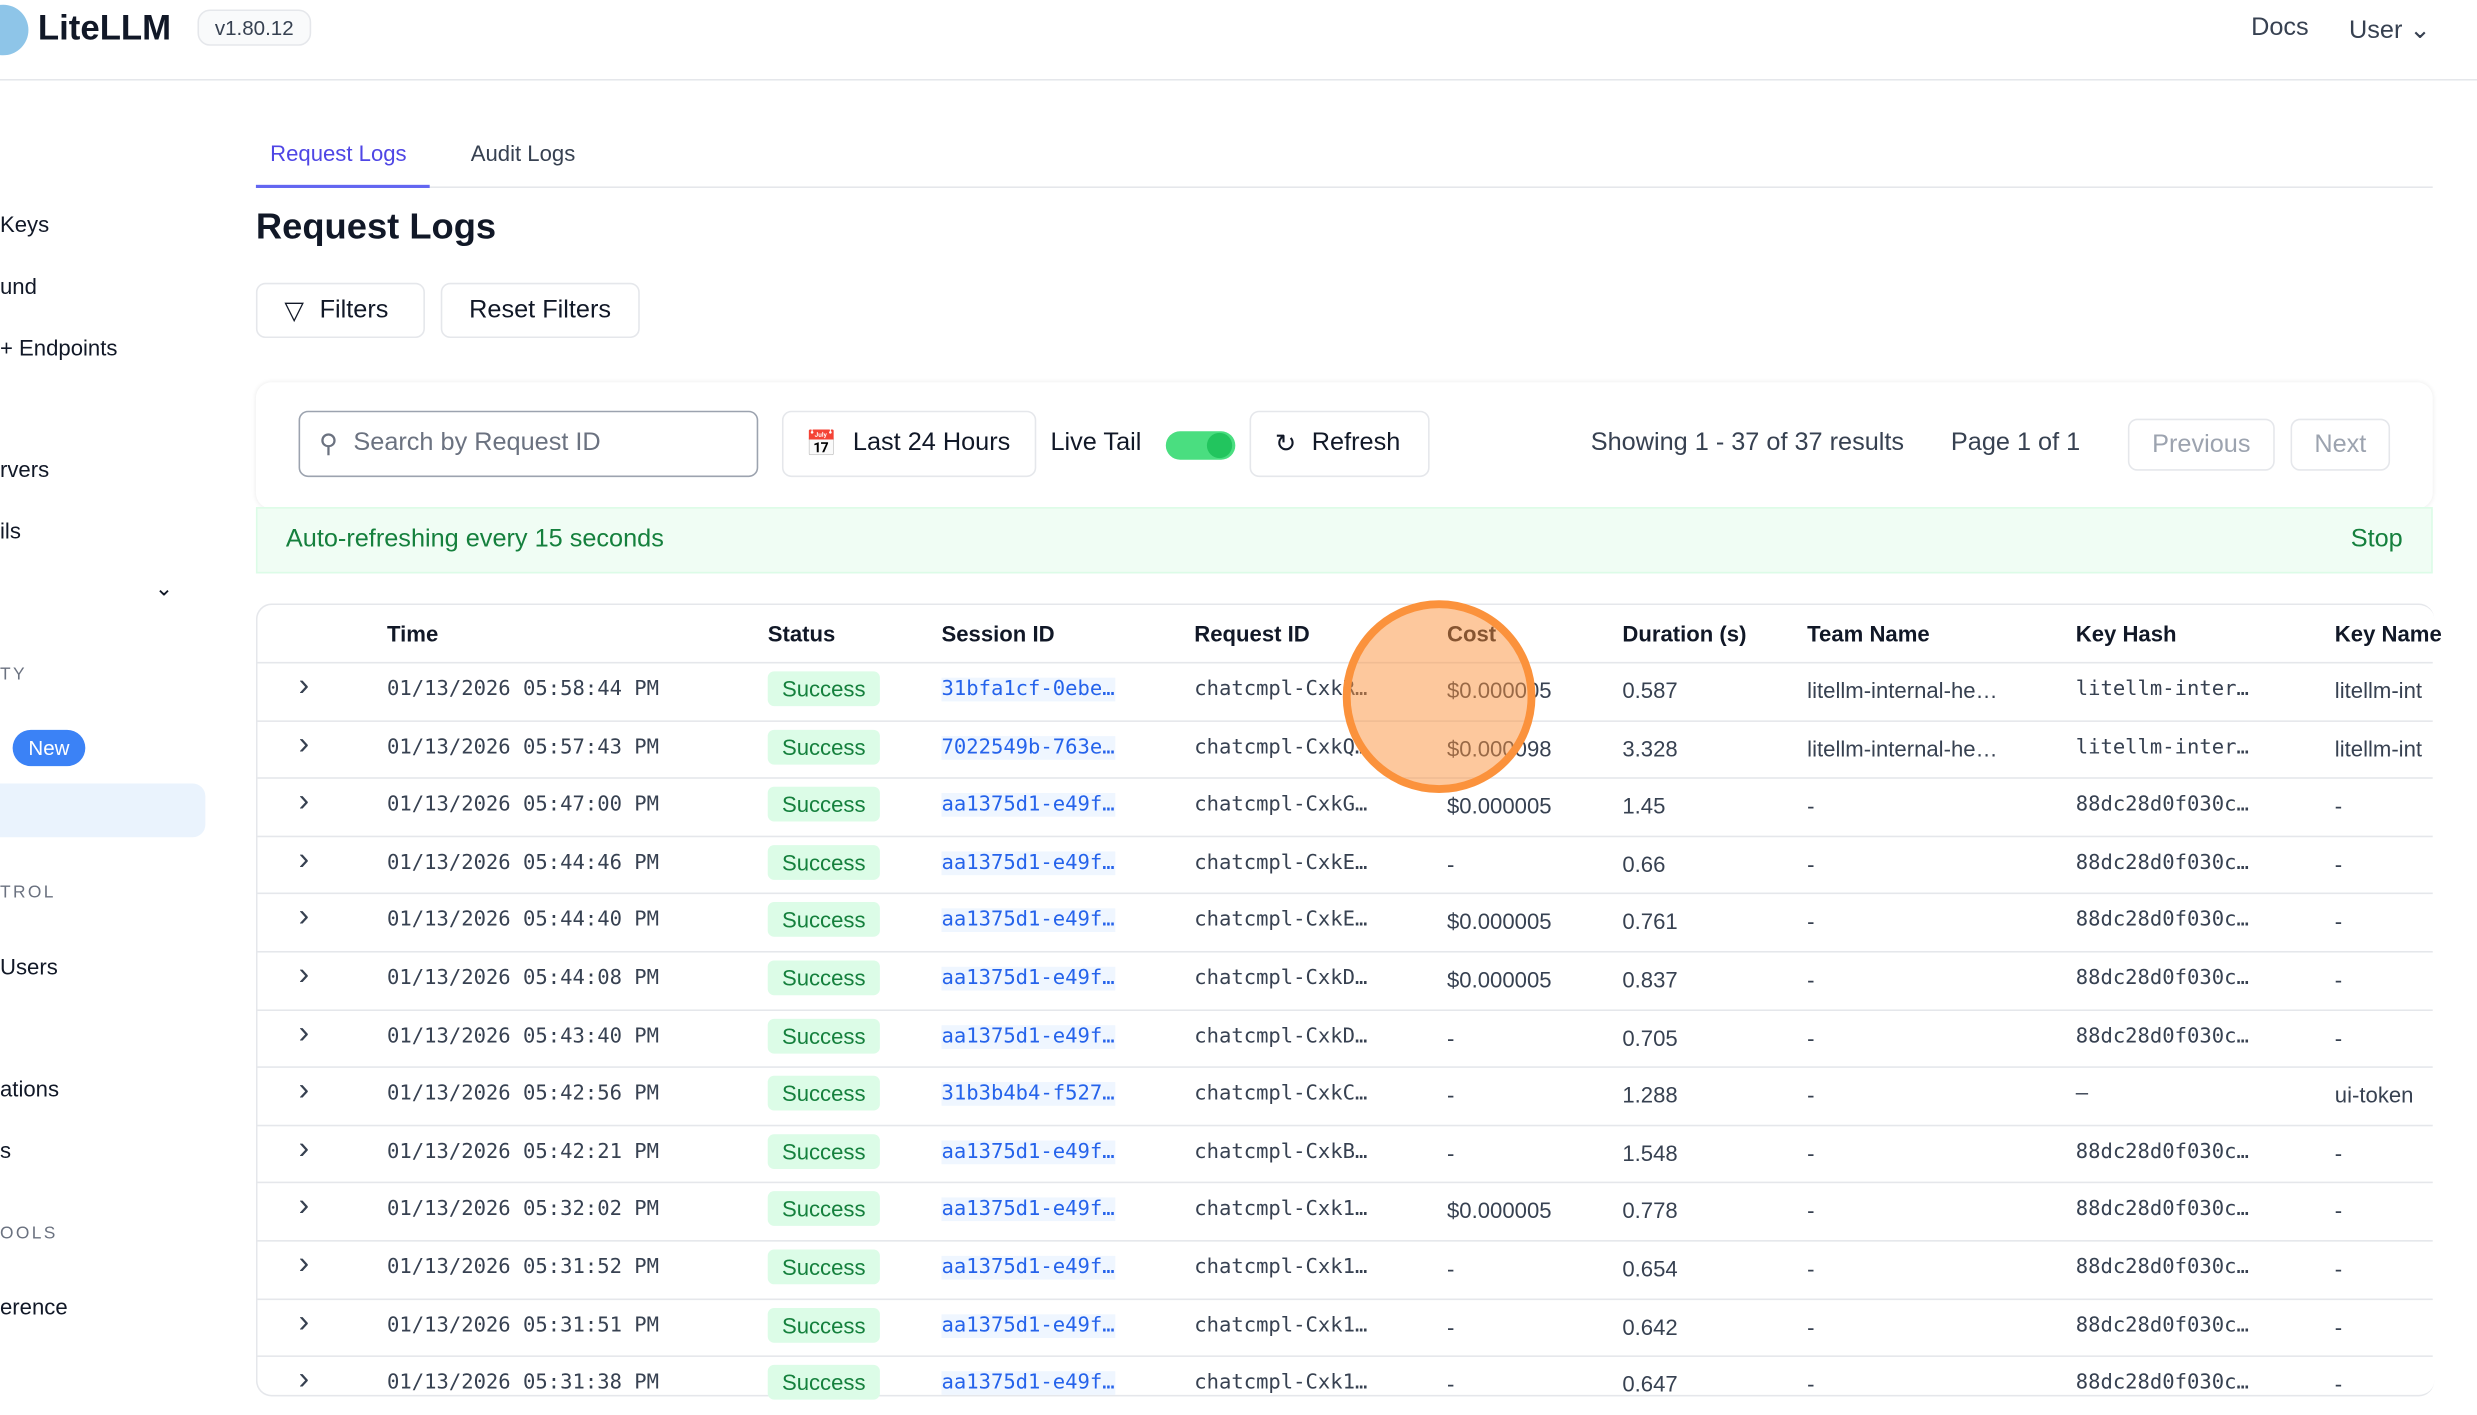 Image resolution: width=2477 pixels, height=1415 pixels. What do you see at coordinates (164, 588) in the screenshot?
I see `chevron-down-icon: ⌄` at bounding box center [164, 588].